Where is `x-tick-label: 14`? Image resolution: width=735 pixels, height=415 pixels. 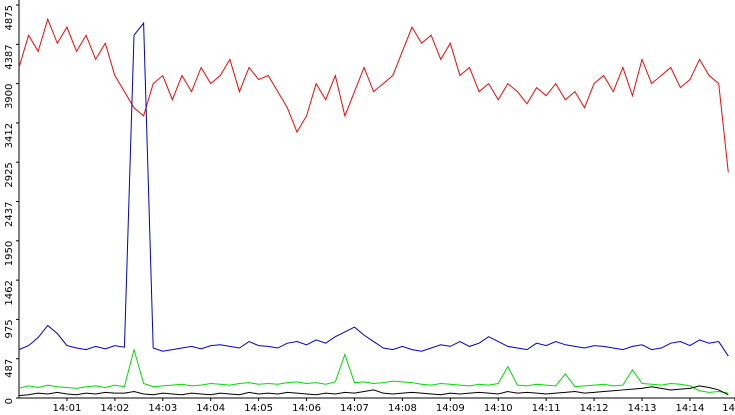 x-tick-label: 14 is located at coordinates (728, 408).